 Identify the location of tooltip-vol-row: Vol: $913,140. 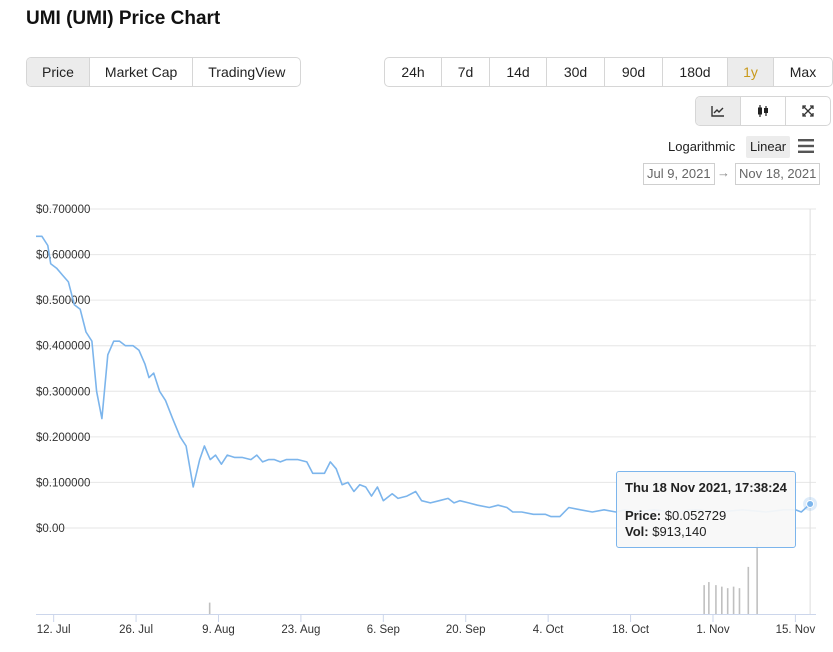
(706, 532).